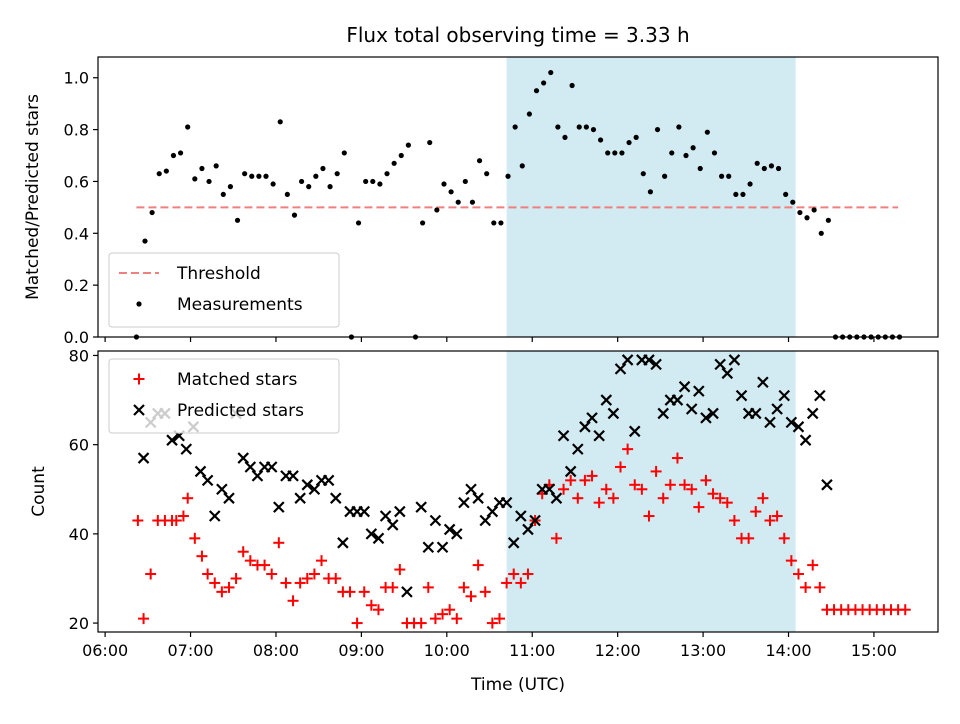  I want to click on y-tick-label: 20, so click(79, 623).